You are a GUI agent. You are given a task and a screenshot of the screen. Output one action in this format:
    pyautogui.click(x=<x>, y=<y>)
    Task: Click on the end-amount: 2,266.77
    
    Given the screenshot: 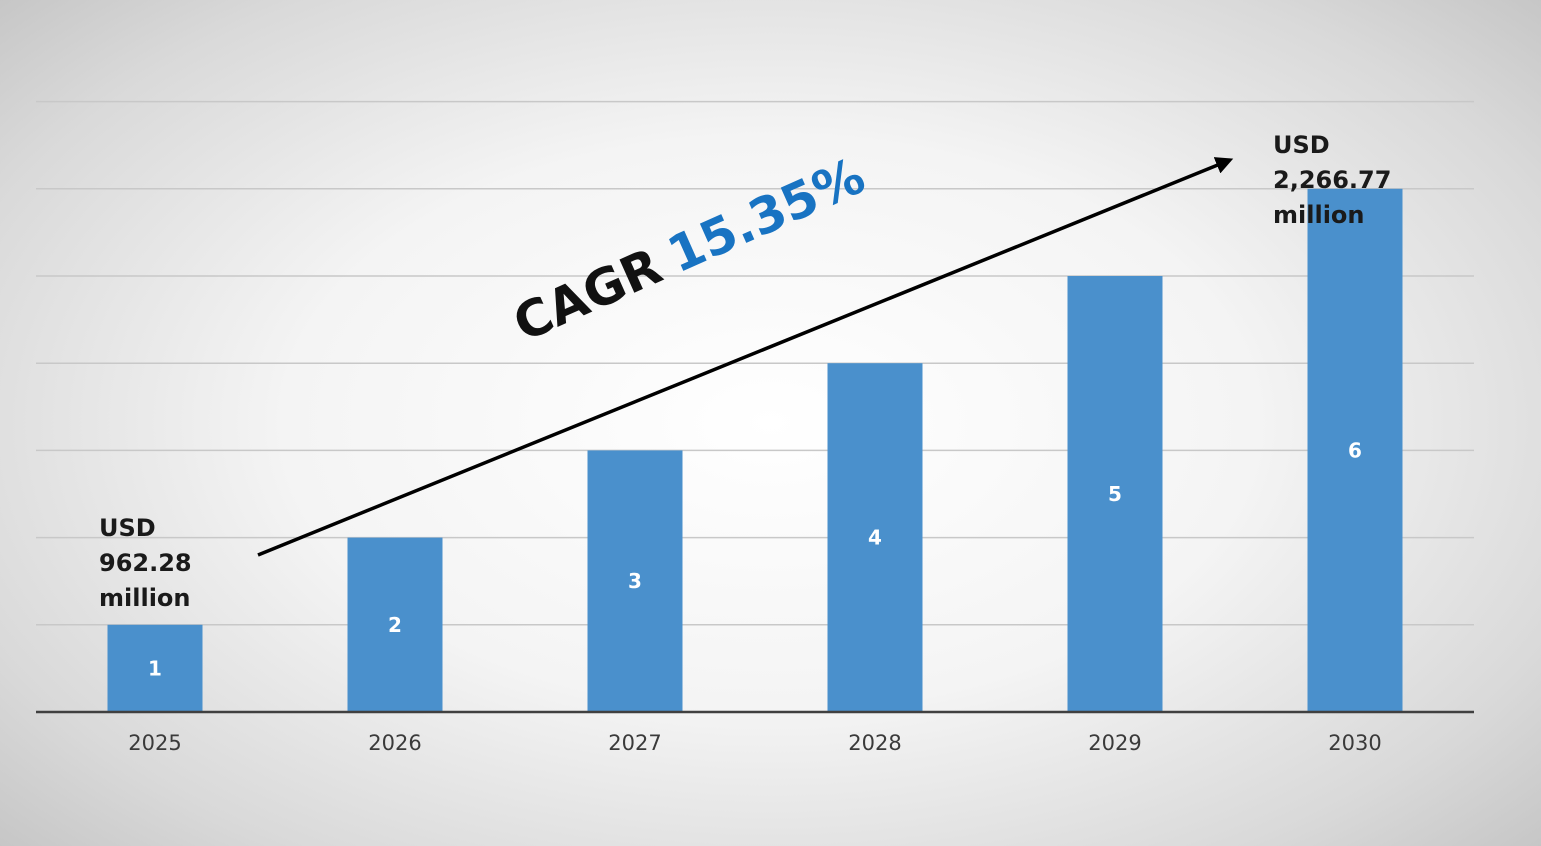 What is the action you would take?
    pyautogui.click(x=1332, y=180)
    